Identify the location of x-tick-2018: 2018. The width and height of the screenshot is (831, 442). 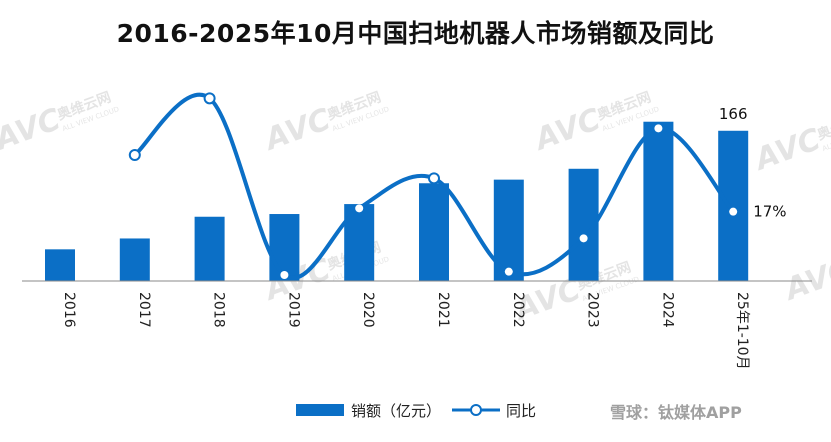
(219, 310).